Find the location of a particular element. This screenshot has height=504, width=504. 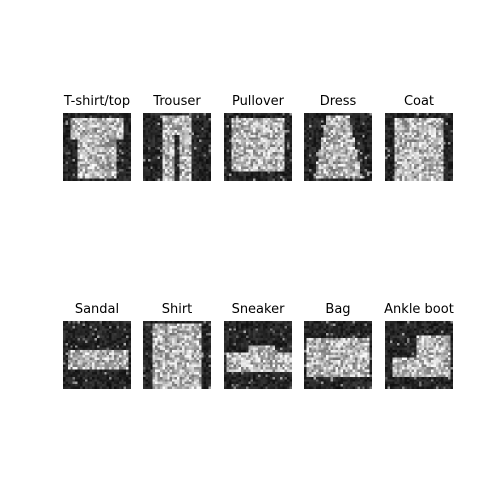

cell-title: Dress is located at coordinates (338, 101).